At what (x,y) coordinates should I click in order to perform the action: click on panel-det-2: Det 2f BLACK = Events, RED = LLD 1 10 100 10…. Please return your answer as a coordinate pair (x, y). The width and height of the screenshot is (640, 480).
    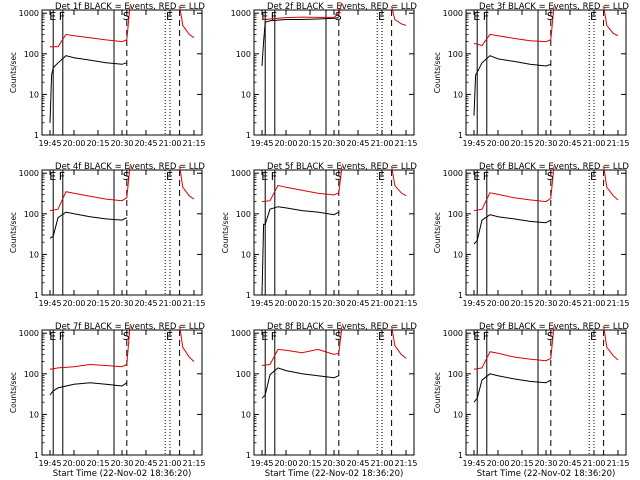
    Looking at the image, I should click on (324, 75).